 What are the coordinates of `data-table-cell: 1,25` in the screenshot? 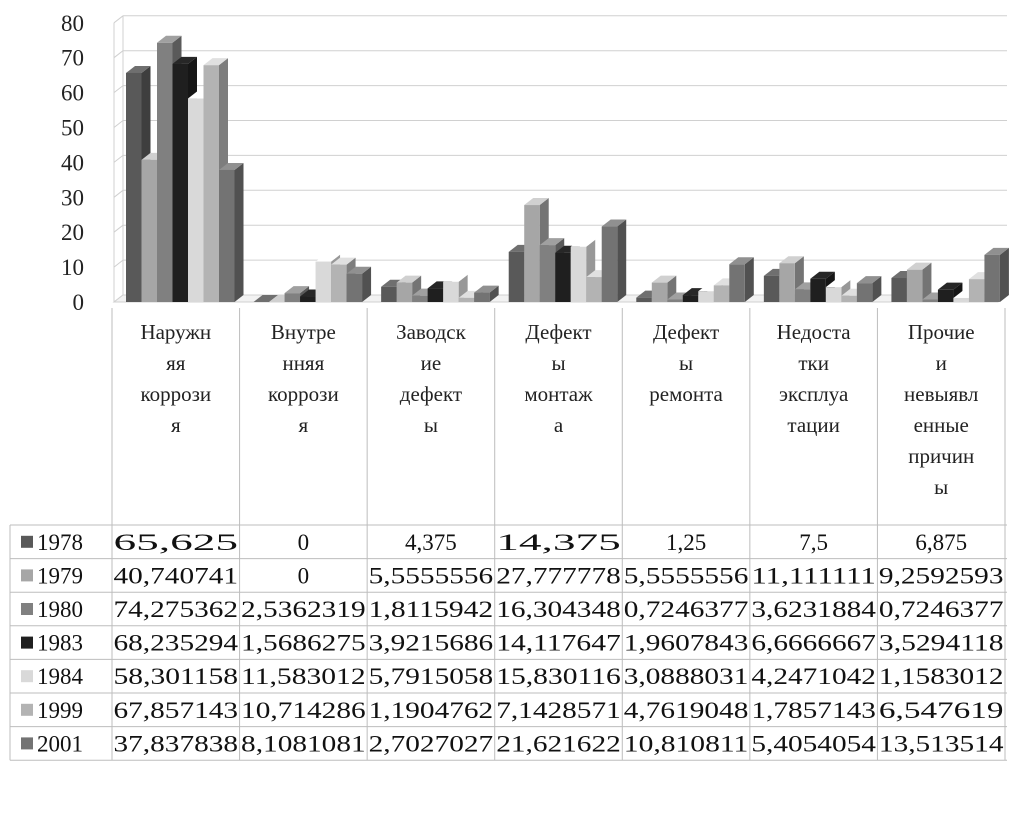 It's located at (686, 542).